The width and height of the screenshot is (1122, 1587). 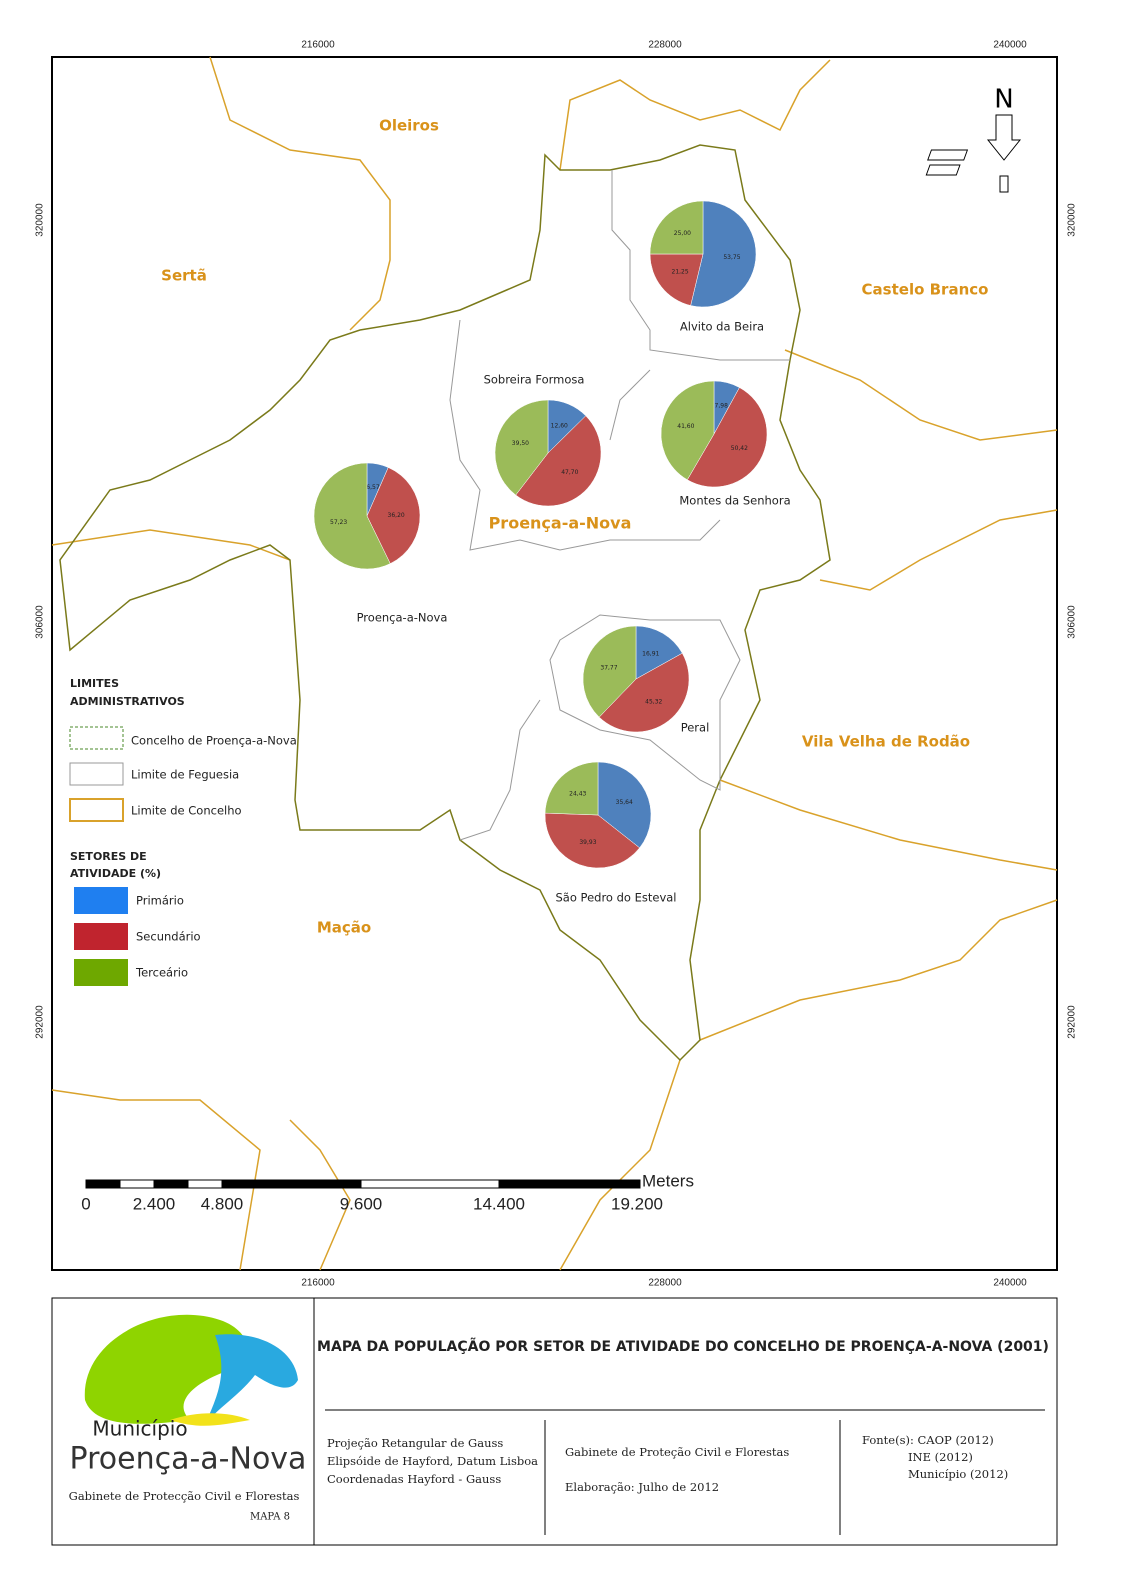 I want to click on scale-label: 9.600, so click(x=361, y=1203).